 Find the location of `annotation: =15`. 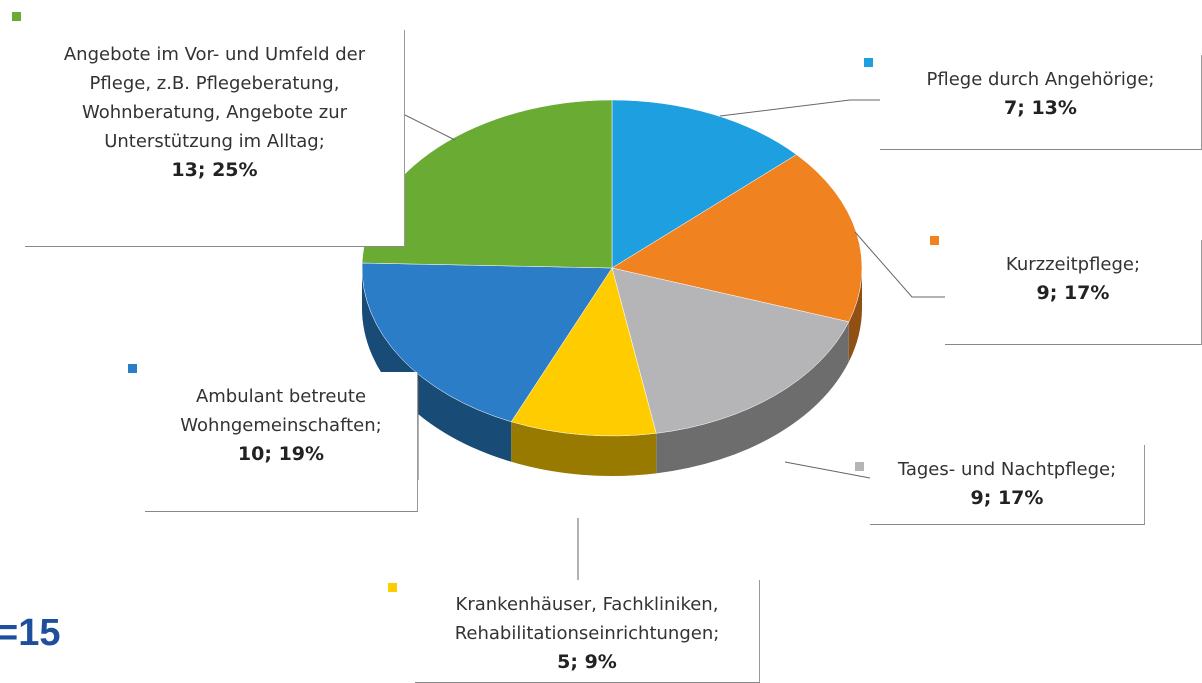

annotation: =15 is located at coordinates (30, 633).